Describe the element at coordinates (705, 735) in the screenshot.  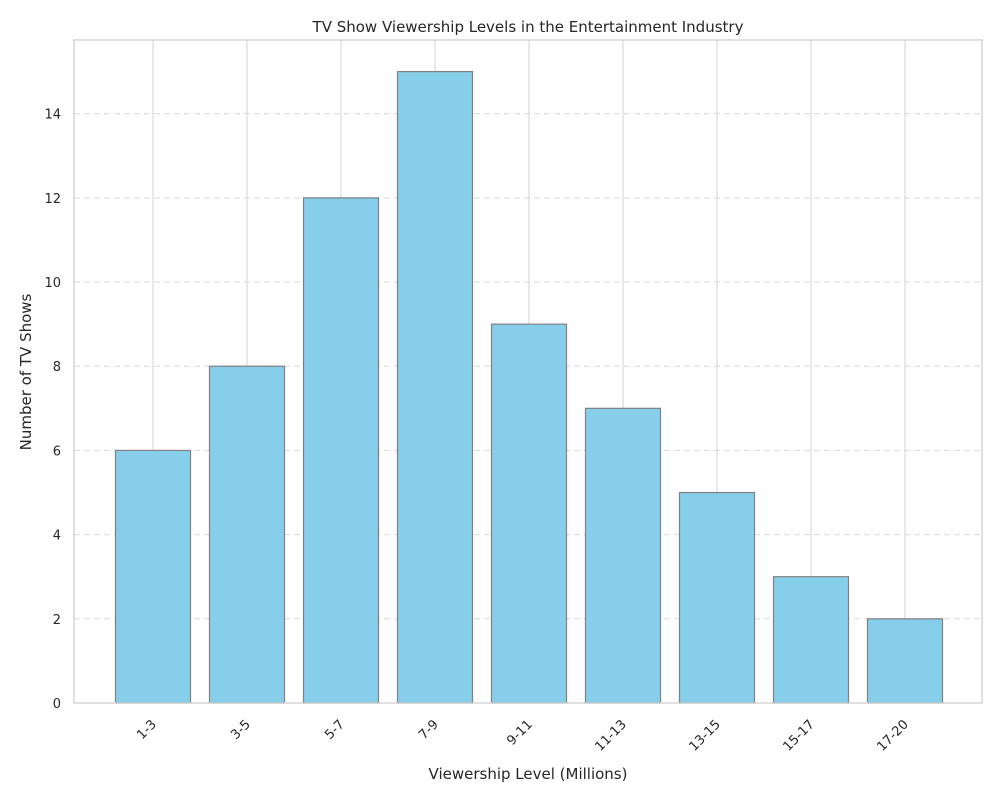
I see `x-tick-label: 13-15` at that location.